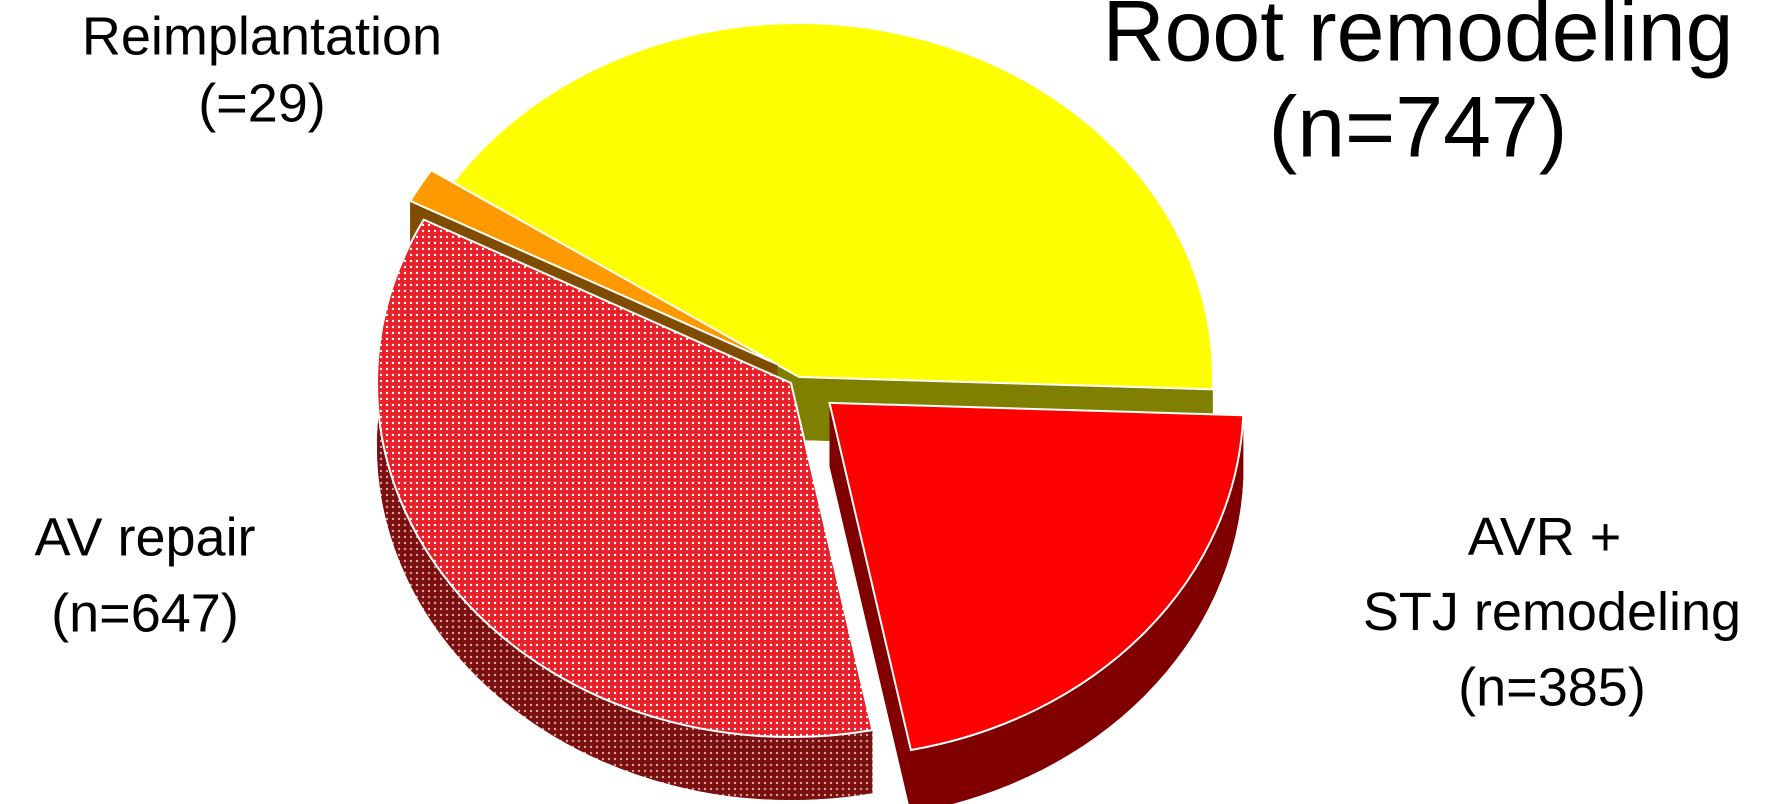 The height and width of the screenshot is (804, 1789). I want to click on slice-label: AVR + STJ remodeling, so click(1552, 574).